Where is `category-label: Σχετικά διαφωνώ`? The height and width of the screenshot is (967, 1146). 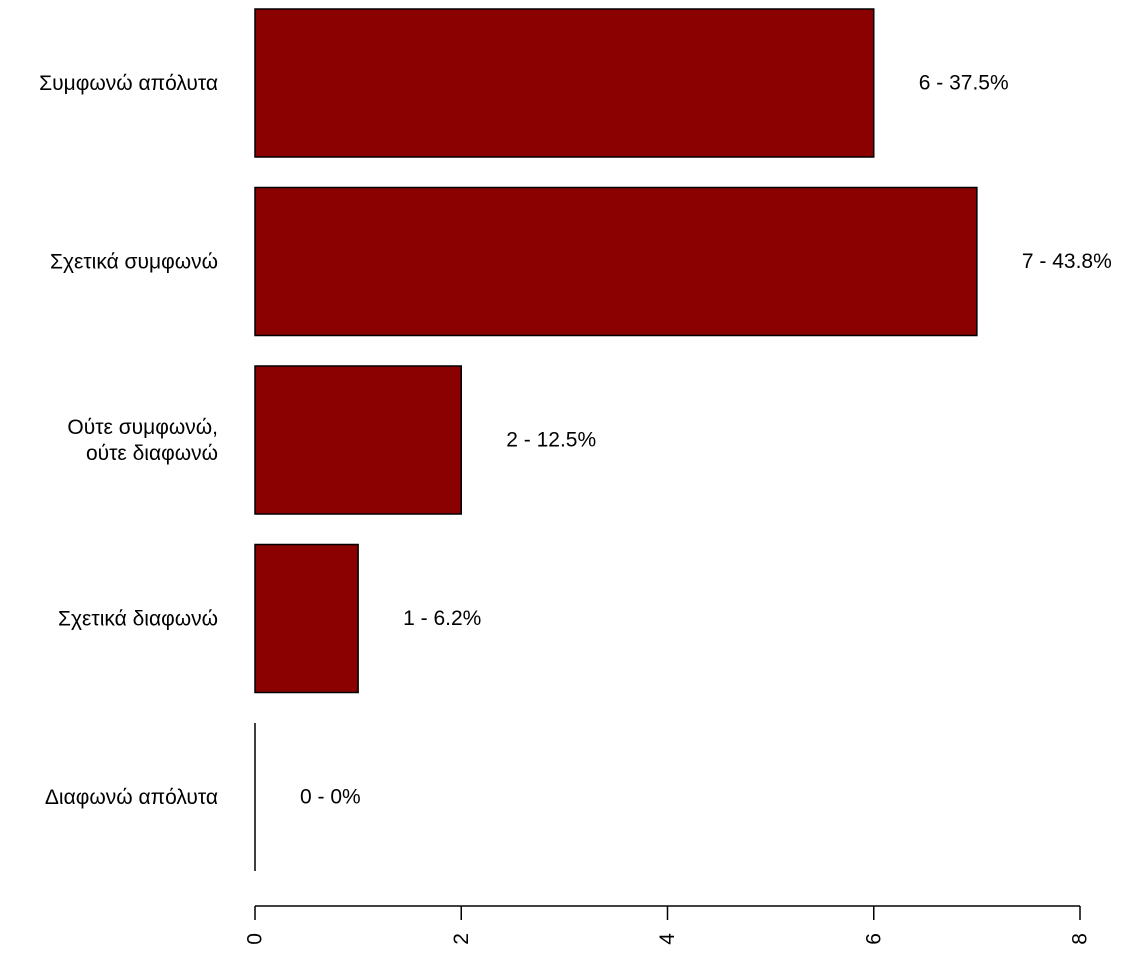 category-label: Σχετικά διαφωνώ is located at coordinates (138, 618).